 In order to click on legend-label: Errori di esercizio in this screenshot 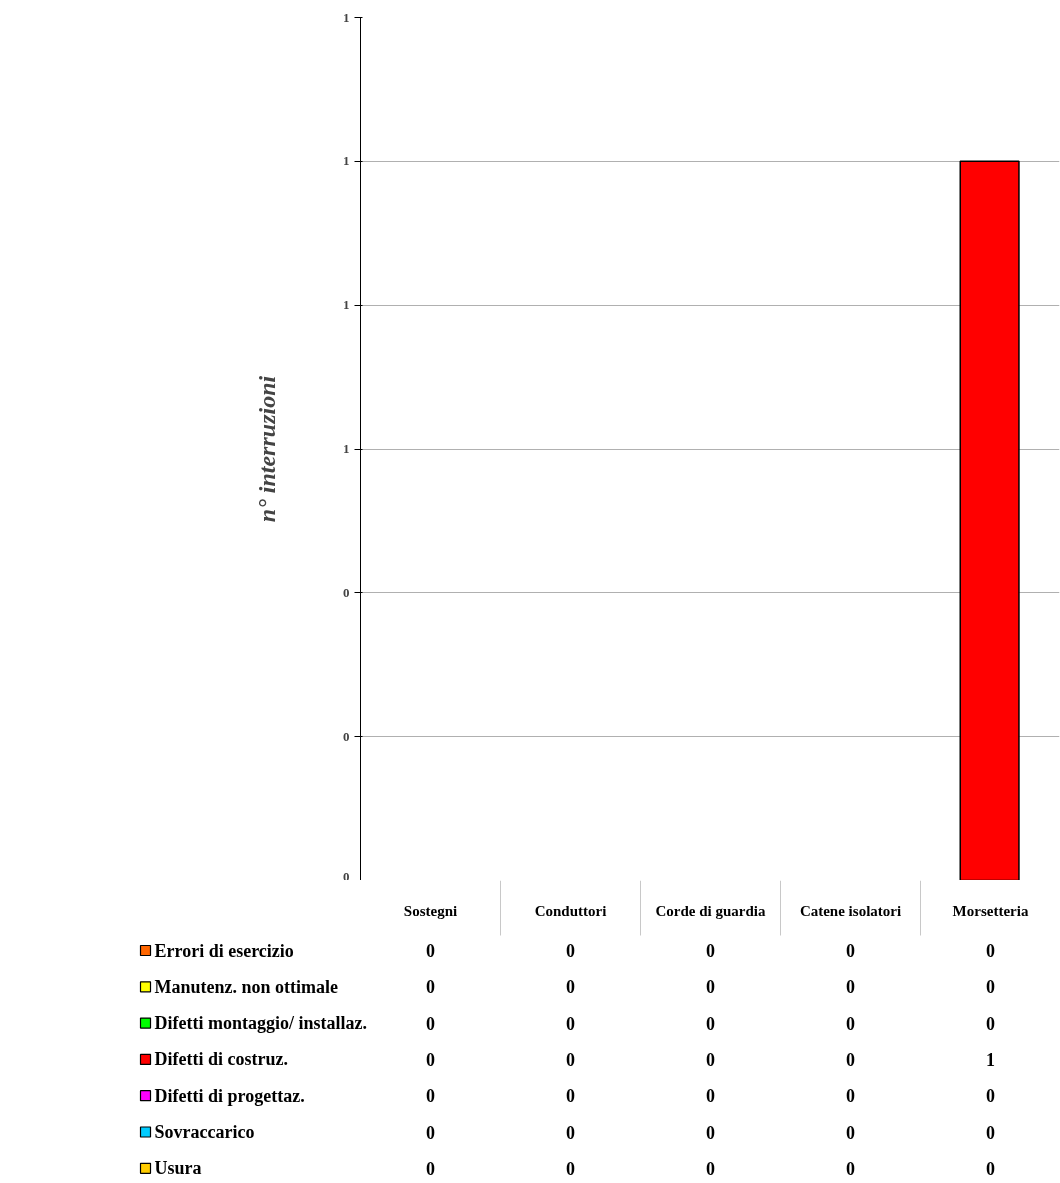, I will do `click(224, 950)`.